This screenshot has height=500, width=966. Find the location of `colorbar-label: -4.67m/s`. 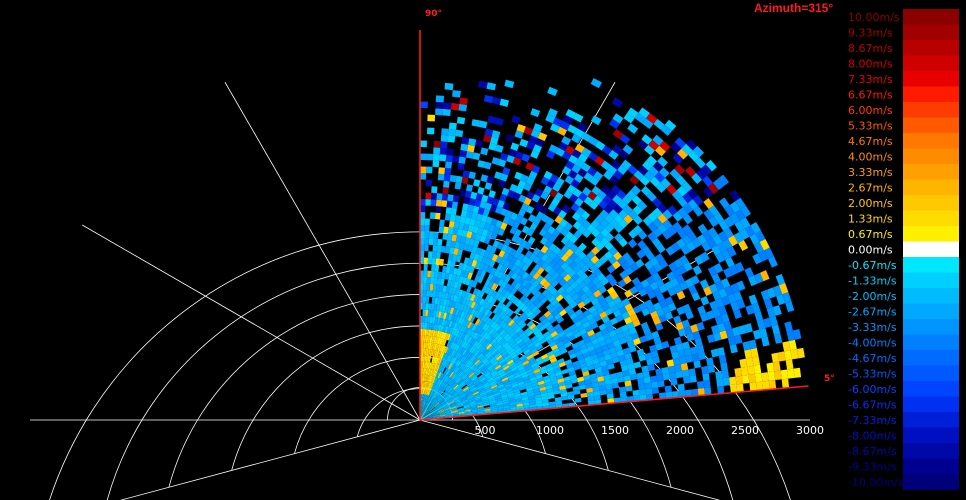

colorbar-label: -4.67m/s is located at coordinates (872, 358).